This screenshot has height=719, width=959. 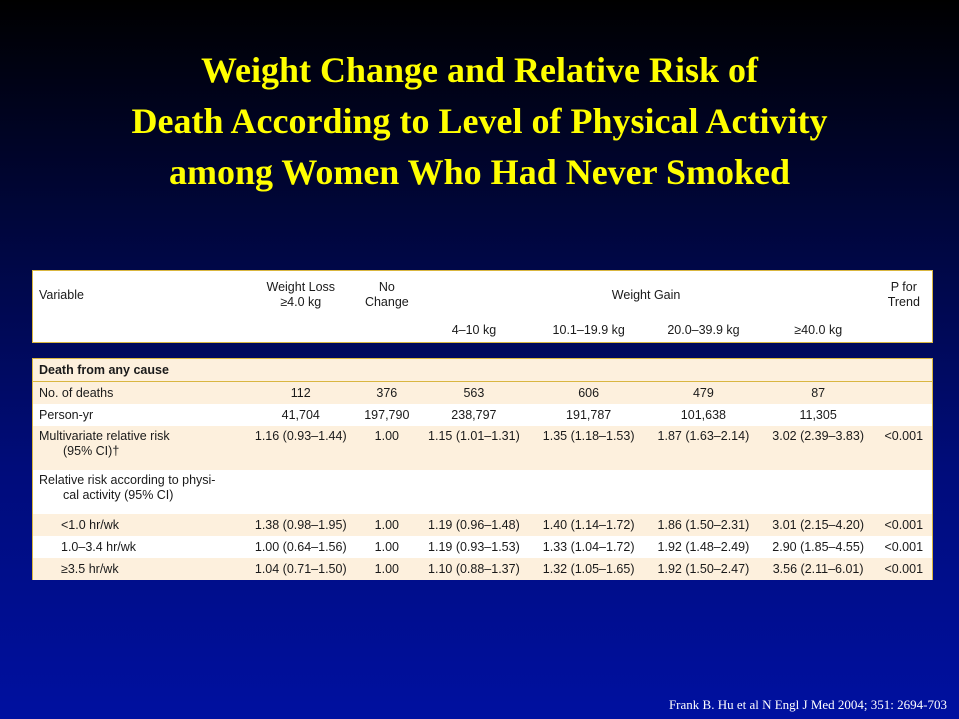 What do you see at coordinates (474, 436) in the screenshot?
I see `table-cell: 1.15 (1.01–1.31)` at bounding box center [474, 436].